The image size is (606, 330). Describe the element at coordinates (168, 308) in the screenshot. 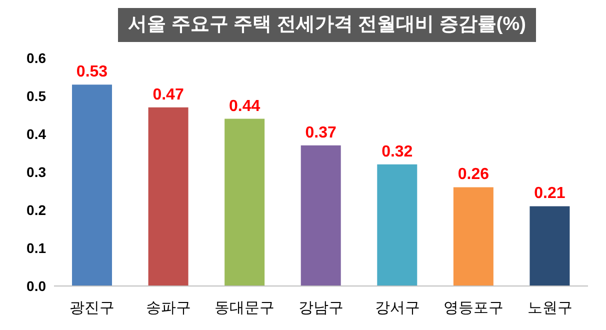

I see `x-tick-label: 송파구` at that location.